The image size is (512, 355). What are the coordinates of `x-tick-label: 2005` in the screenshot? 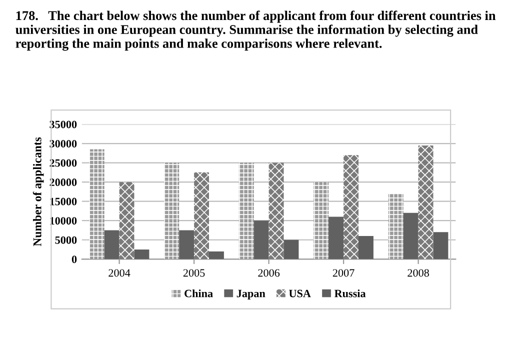 It's located at (194, 273).